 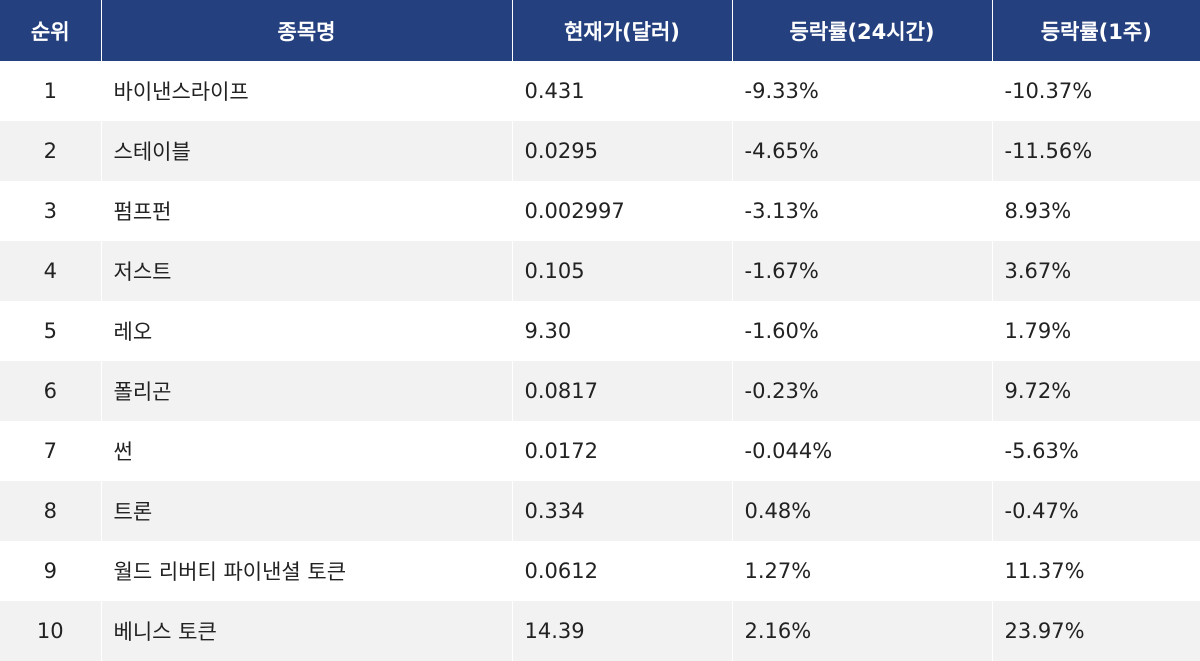 What do you see at coordinates (50, 511) in the screenshot?
I see `cell-rank: 8` at bounding box center [50, 511].